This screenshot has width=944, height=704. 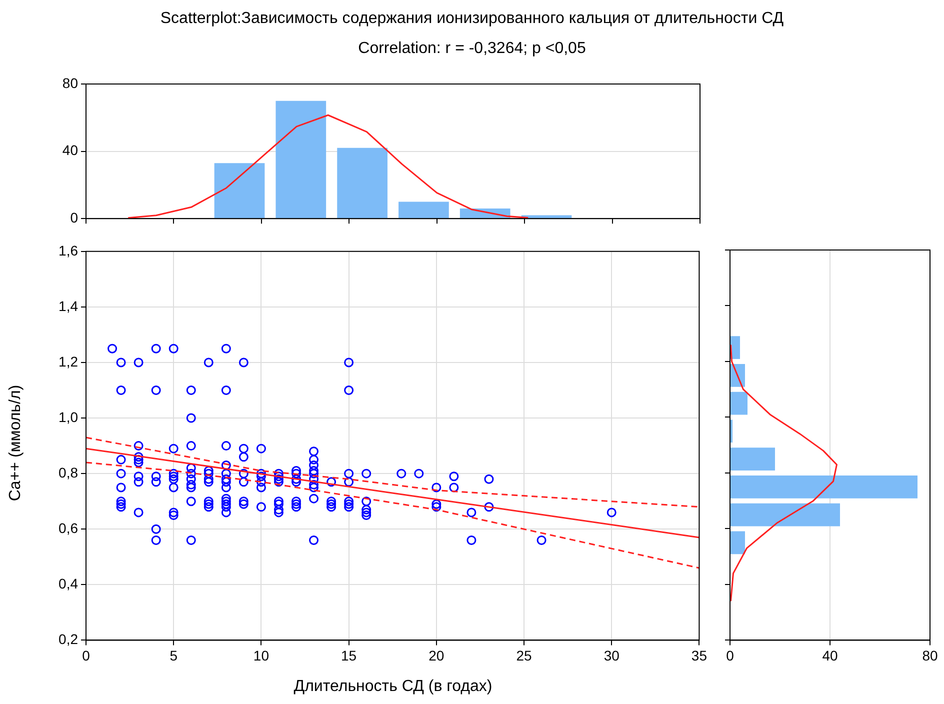 I want to click on x-tick-label: 25, so click(x=524, y=655).